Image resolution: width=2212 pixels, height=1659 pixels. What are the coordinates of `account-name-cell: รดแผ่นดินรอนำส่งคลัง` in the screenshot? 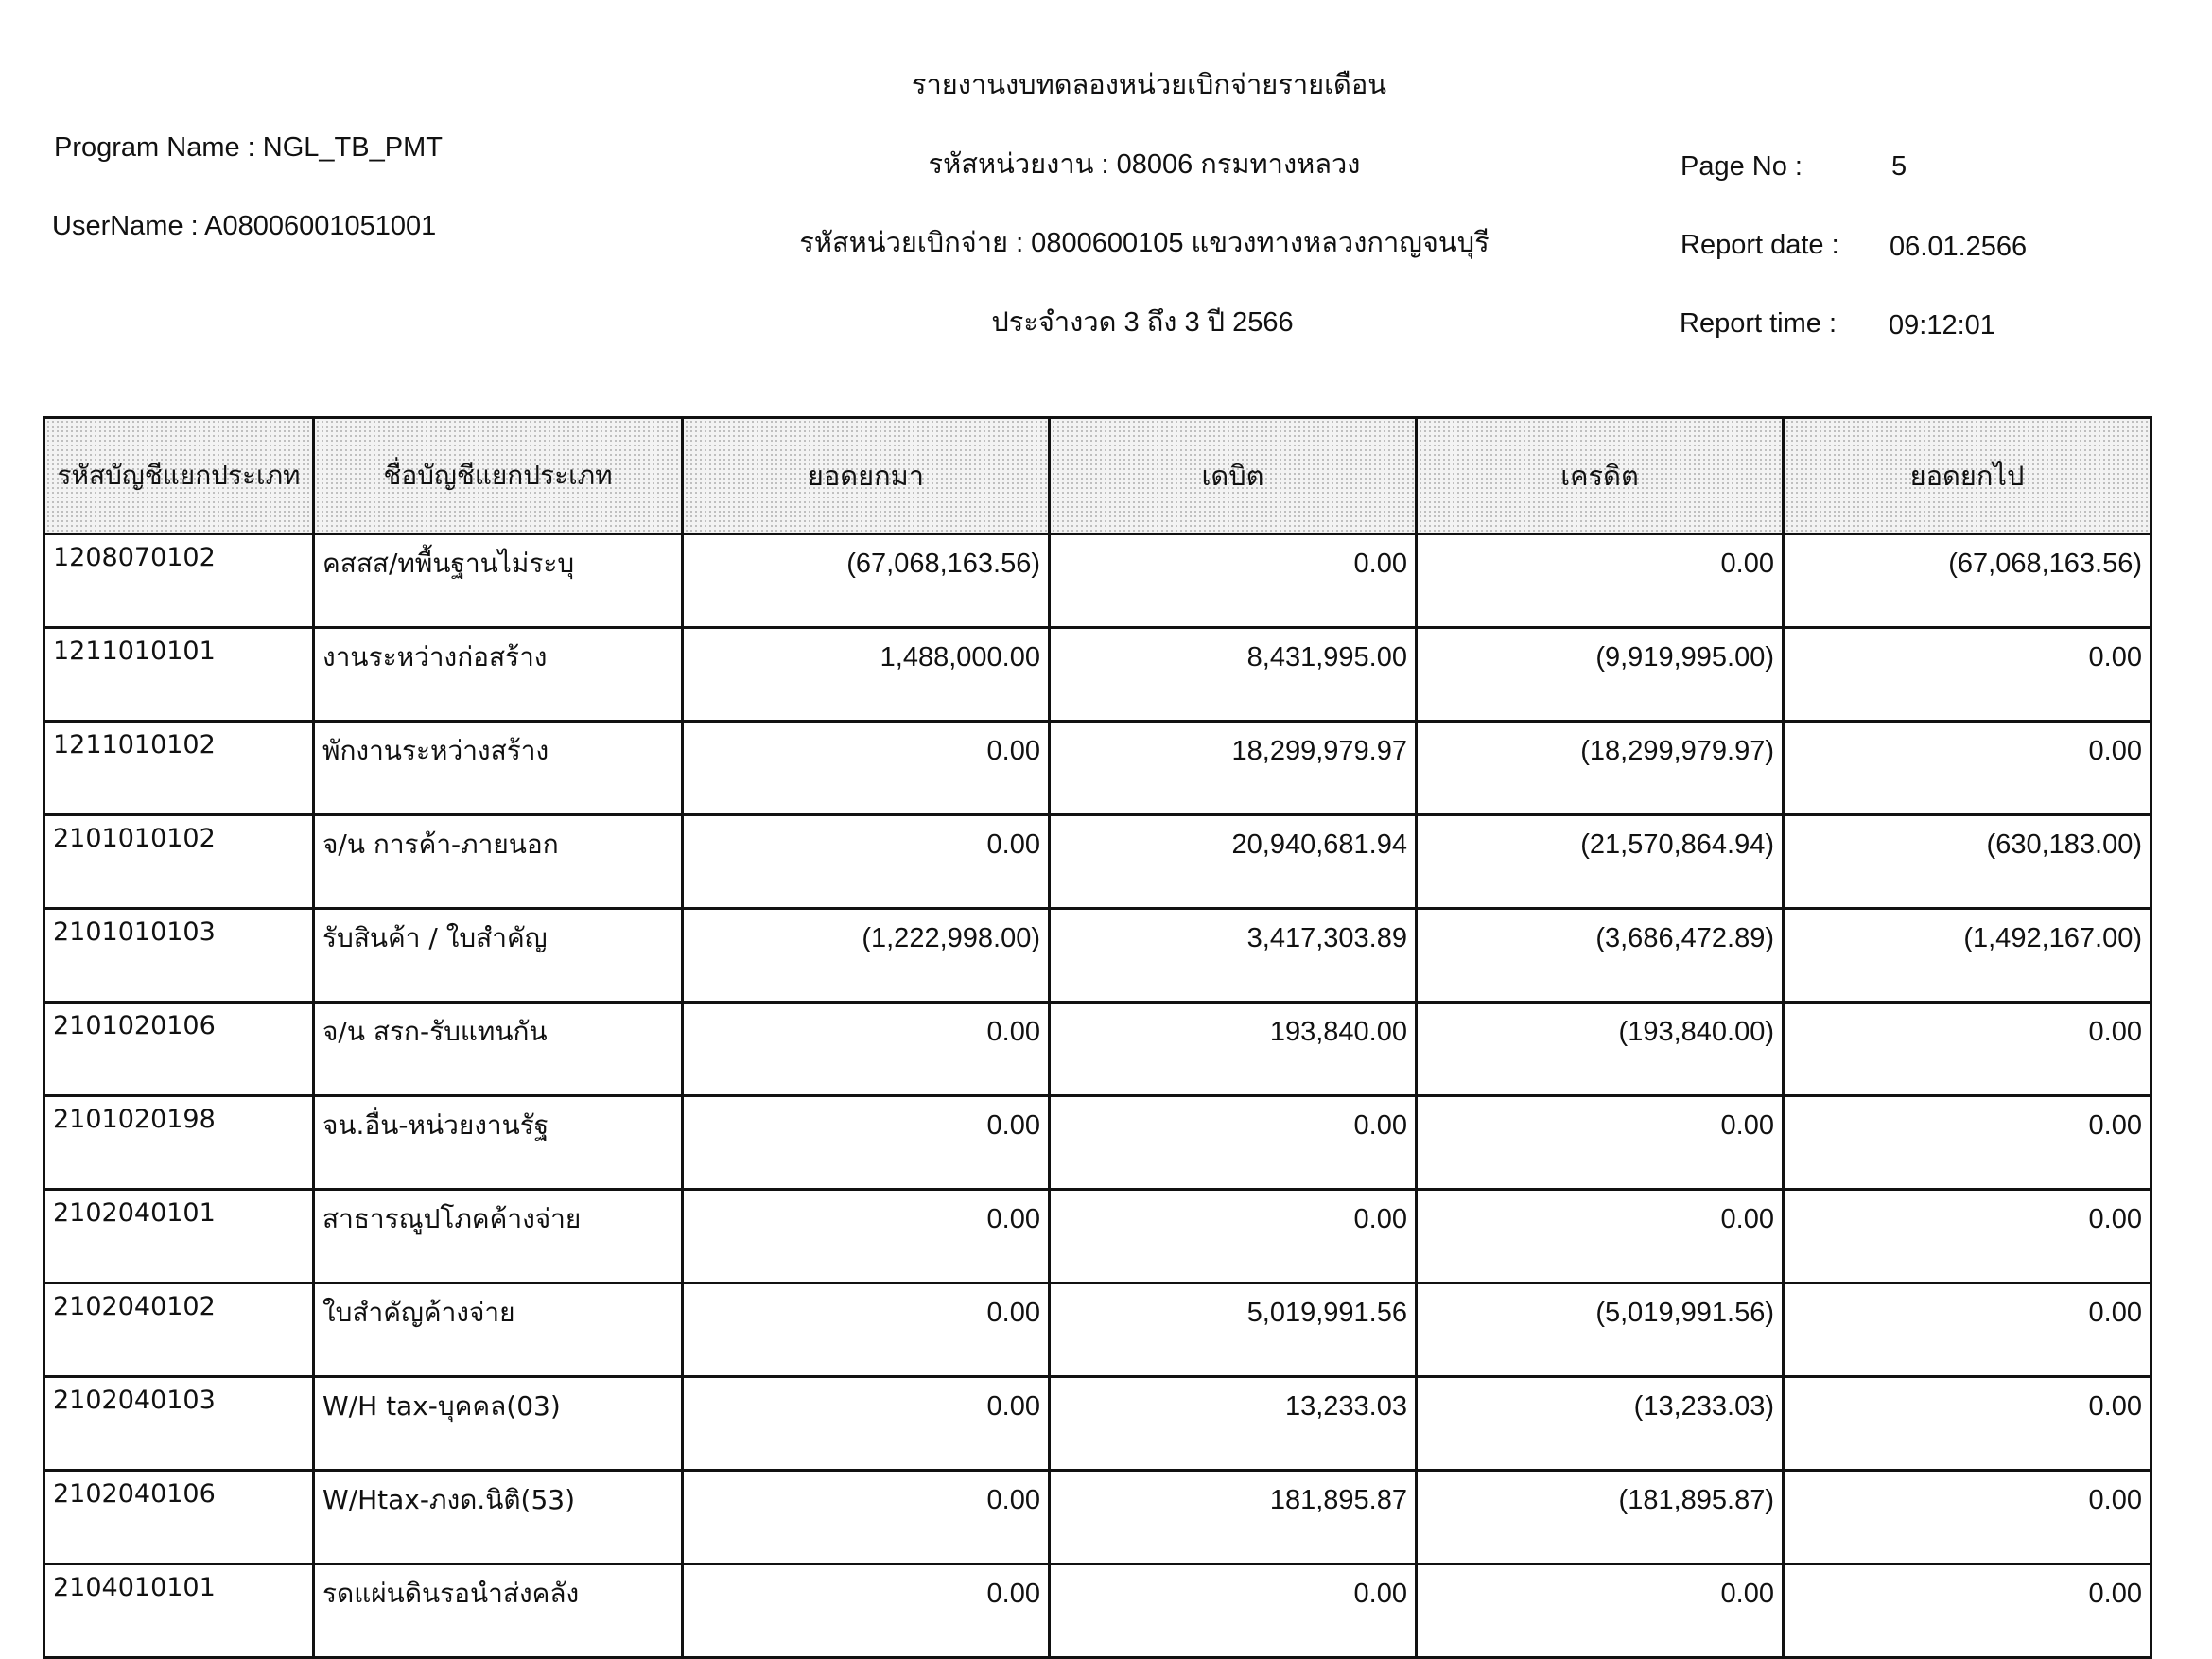 It's located at (498, 1611).